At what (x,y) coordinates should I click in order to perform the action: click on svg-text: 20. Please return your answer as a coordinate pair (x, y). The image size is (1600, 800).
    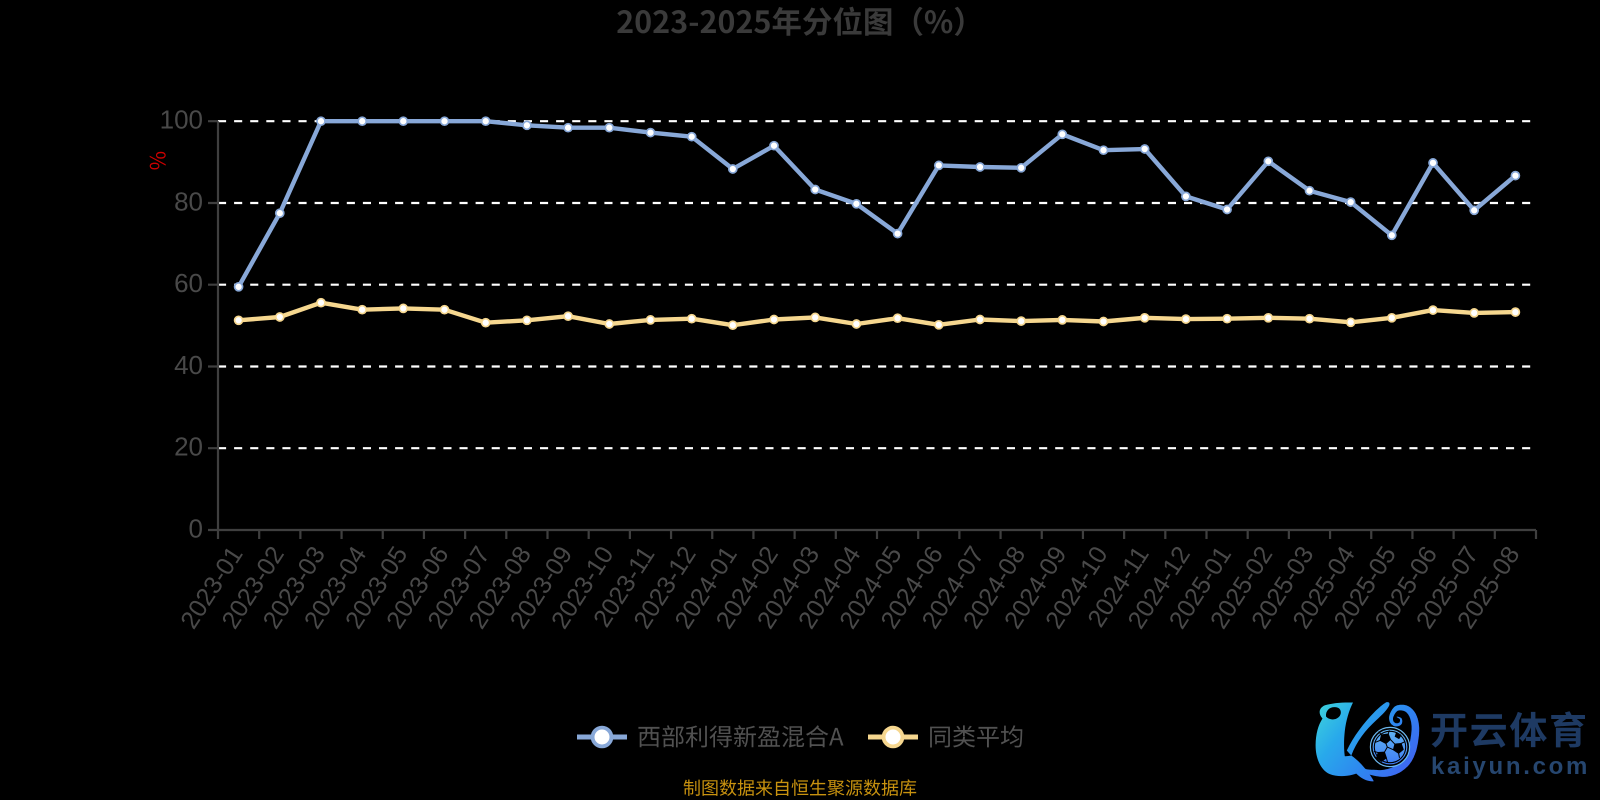
    Looking at the image, I should click on (188, 447).